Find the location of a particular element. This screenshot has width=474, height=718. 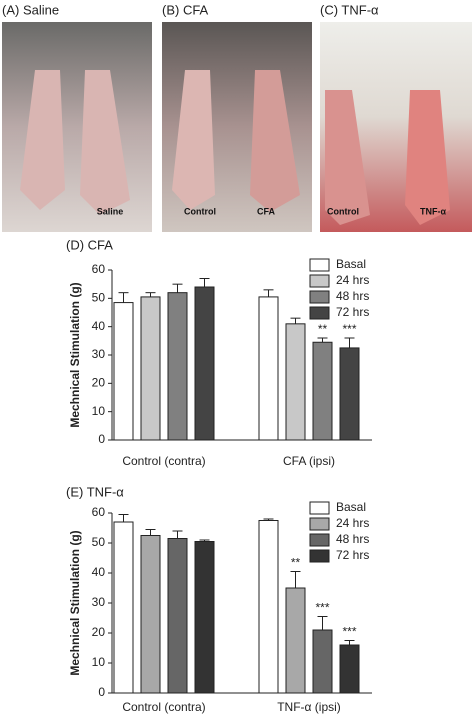

photo-title: (A) Saline is located at coordinates (30, 9).